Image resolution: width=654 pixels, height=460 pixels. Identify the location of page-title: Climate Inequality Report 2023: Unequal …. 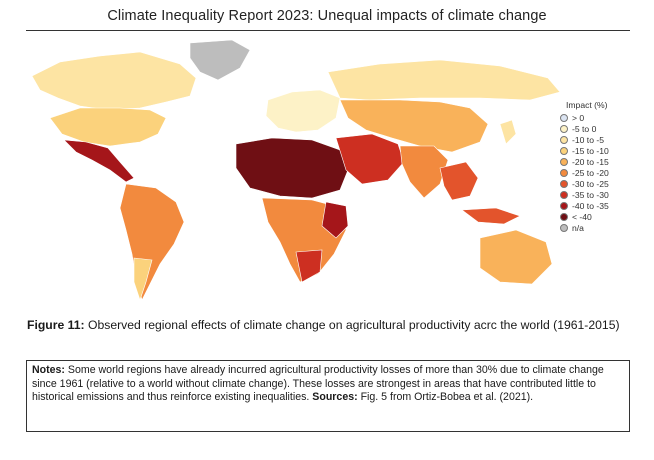
(327, 16).